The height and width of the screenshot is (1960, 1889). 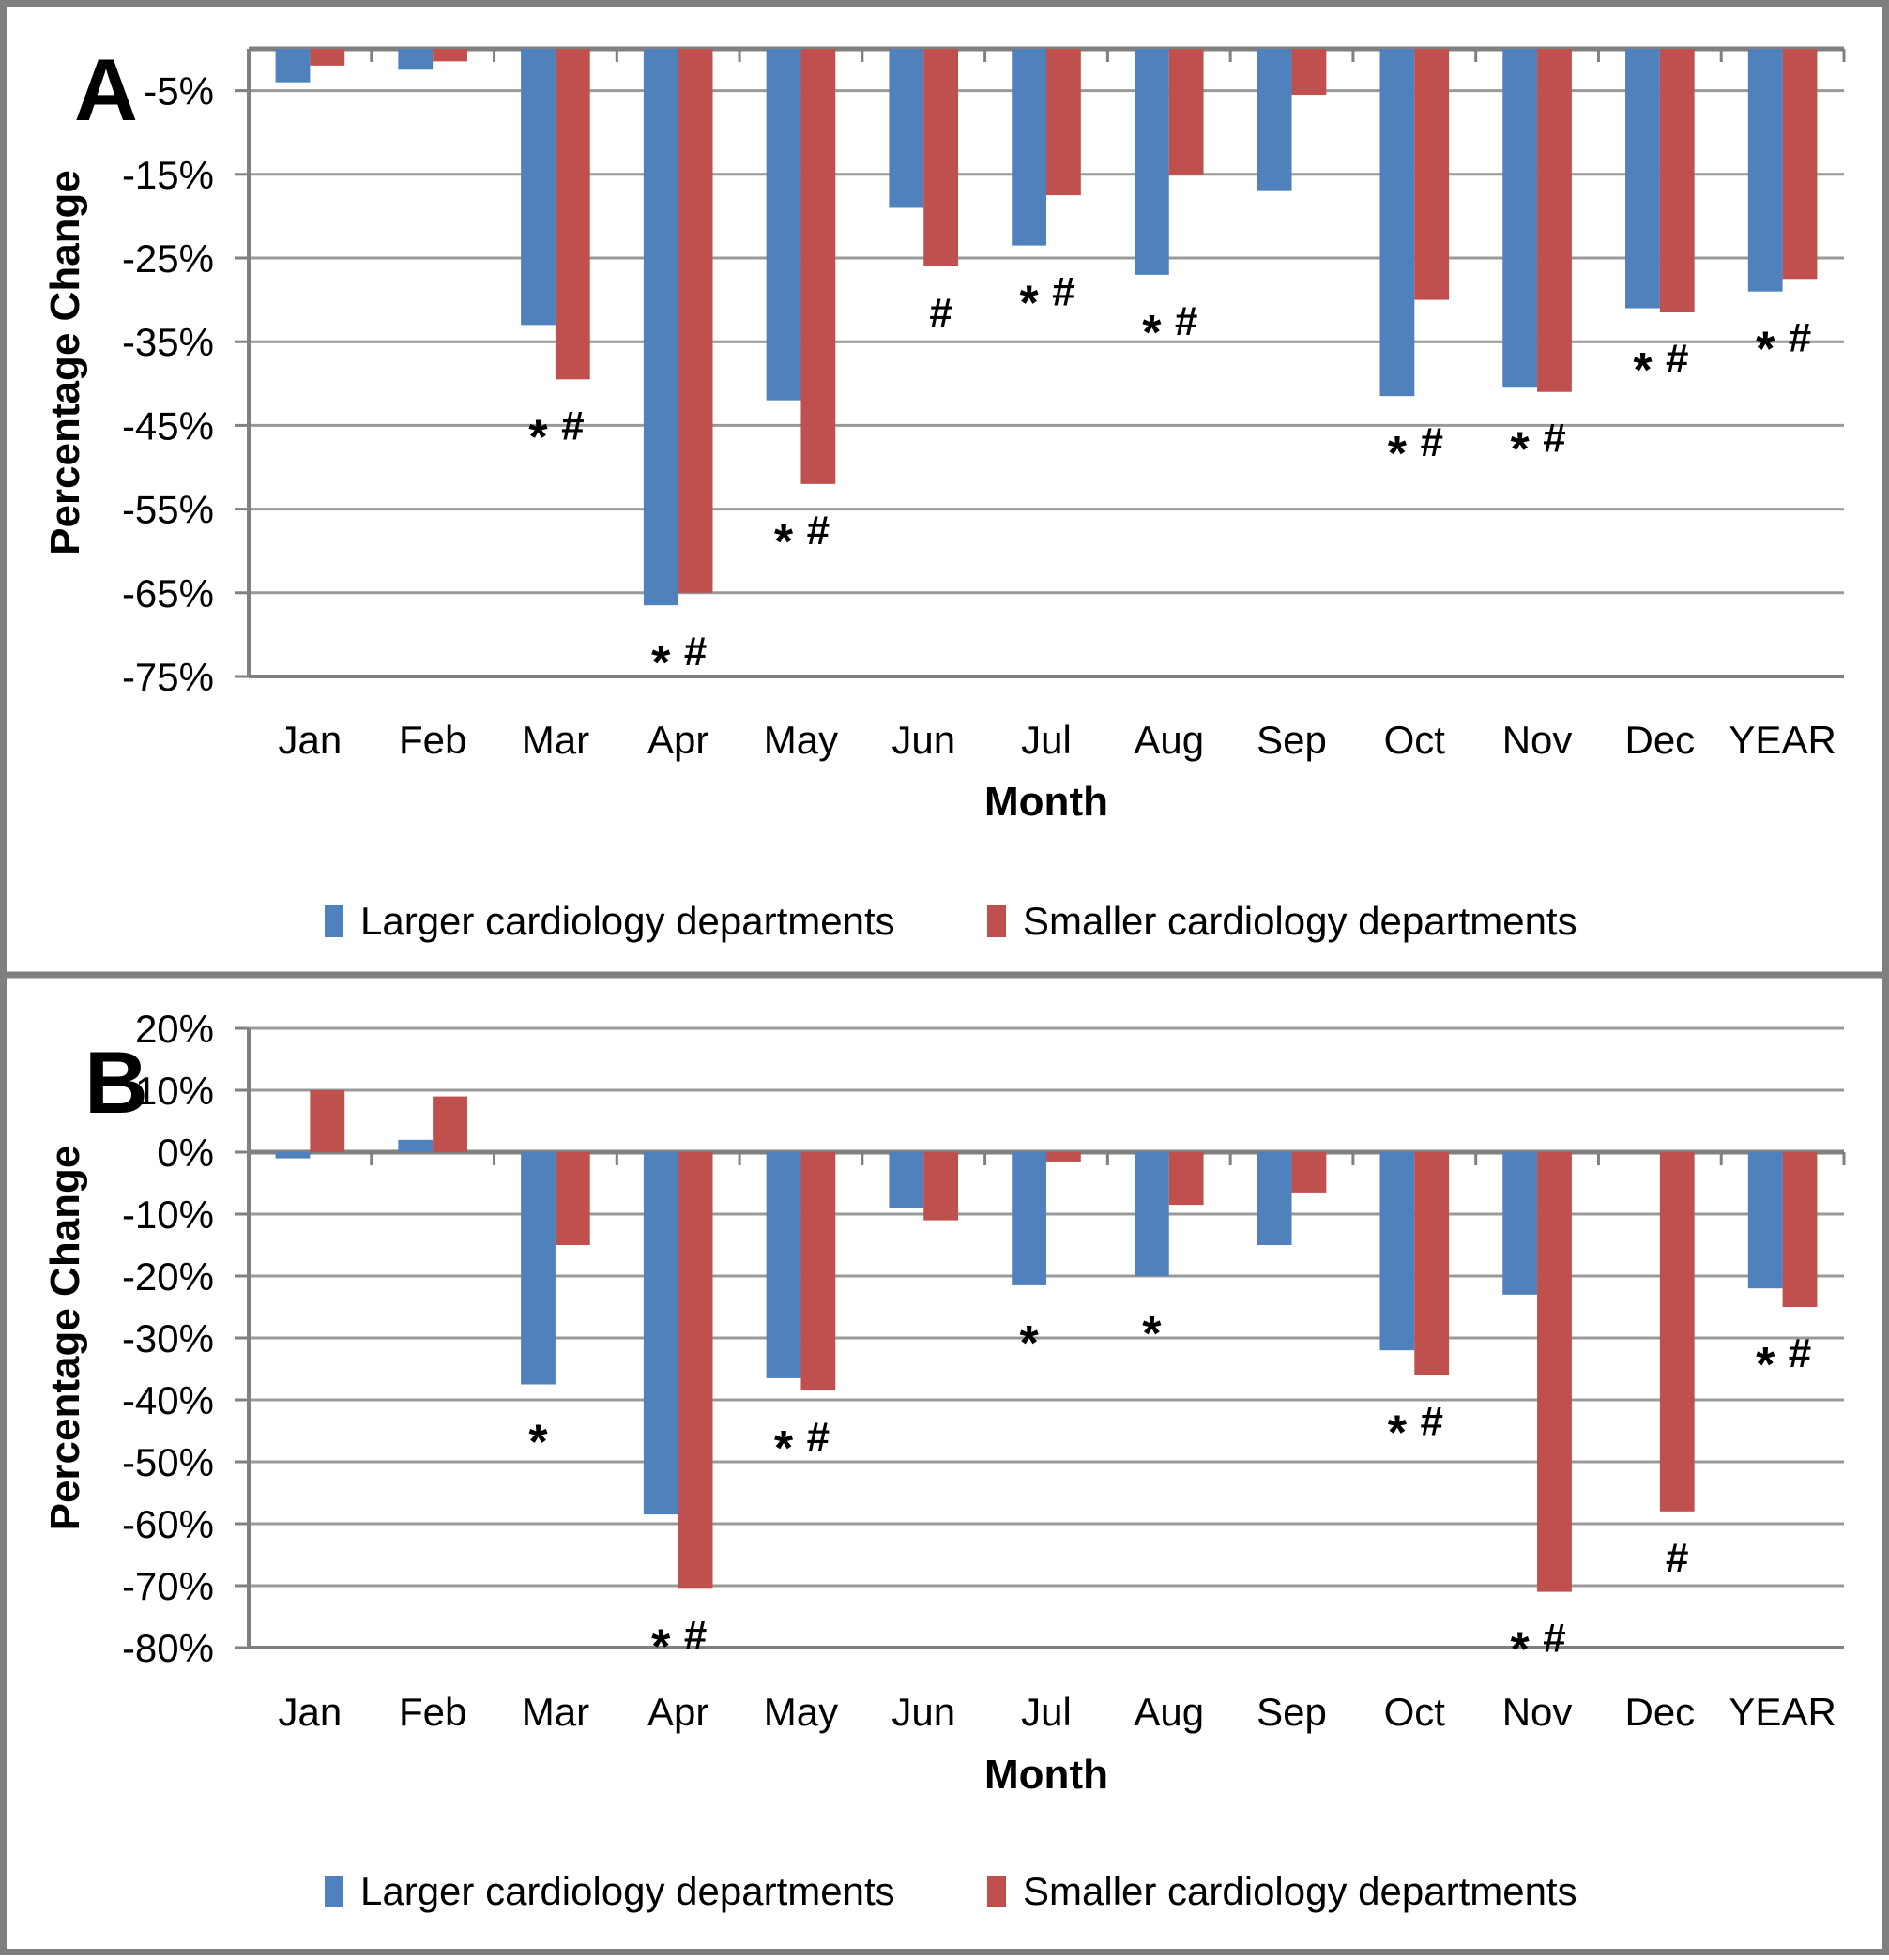 I want to click on annotation-star-aug: *, so click(x=1152, y=333).